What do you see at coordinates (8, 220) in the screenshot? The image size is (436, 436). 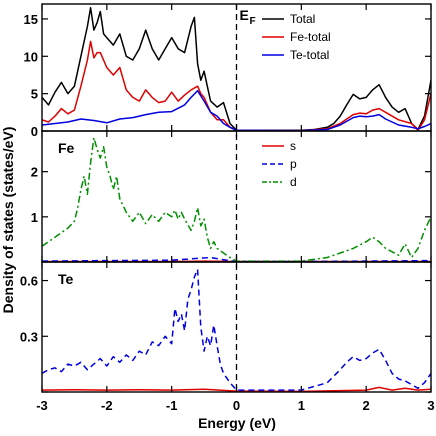 I see `y-axis-label: Density of states (states/eV)` at bounding box center [8, 220].